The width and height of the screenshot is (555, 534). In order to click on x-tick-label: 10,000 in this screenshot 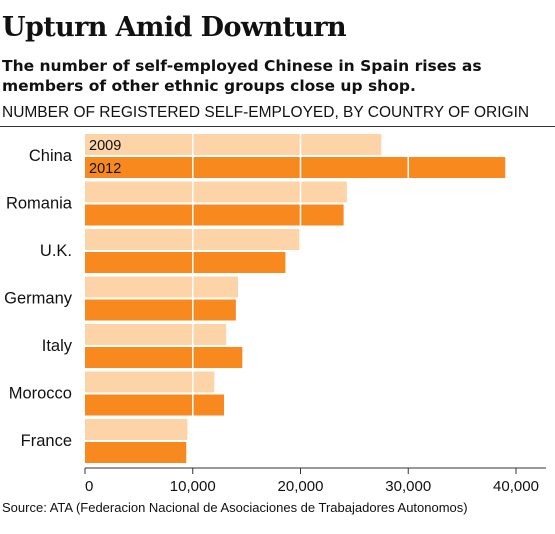, I will do `click(193, 486)`.